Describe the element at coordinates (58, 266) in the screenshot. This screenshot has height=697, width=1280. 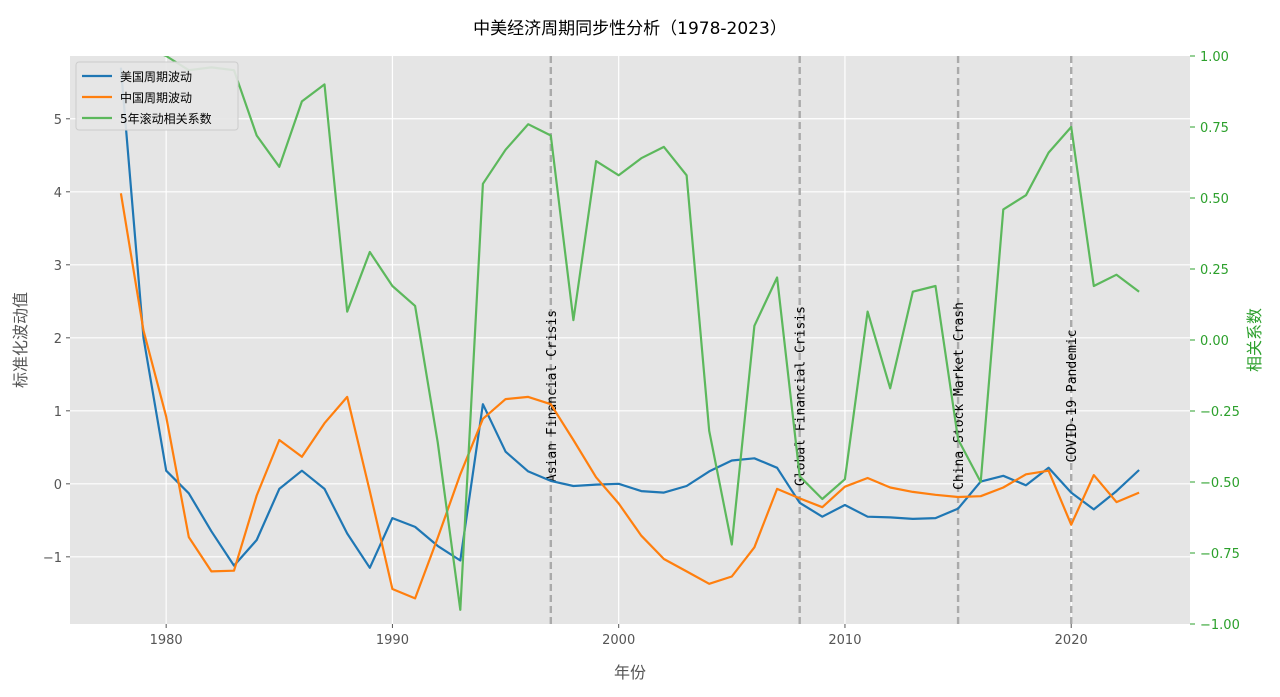
I see `y-tick-label: 3` at that location.